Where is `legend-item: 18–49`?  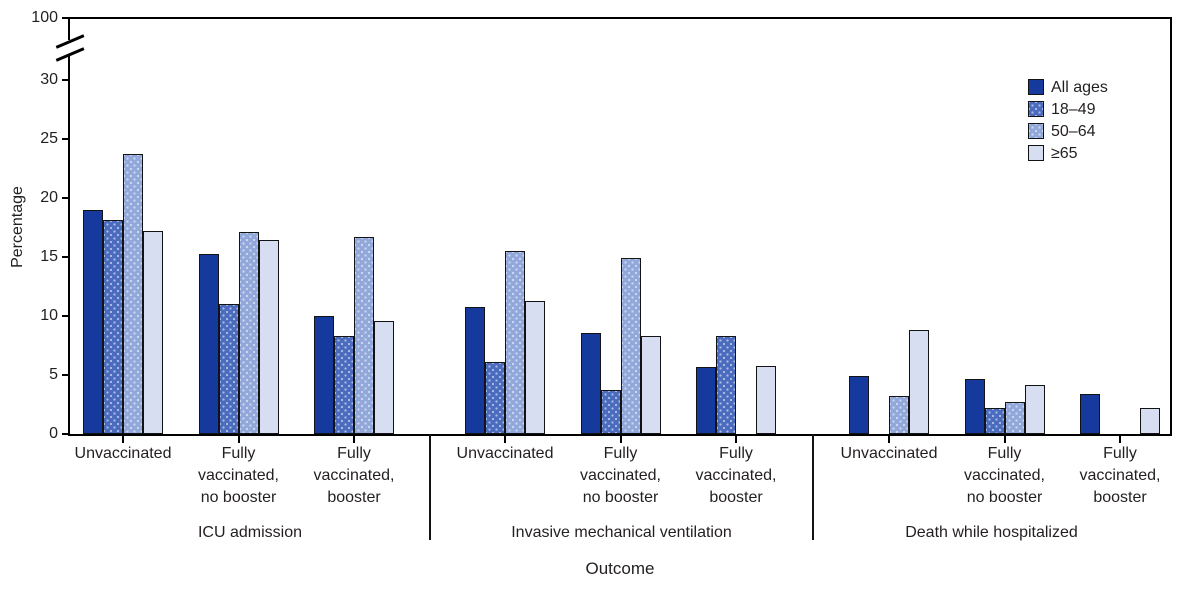 legend-item: 18–49 is located at coordinates (1088, 110).